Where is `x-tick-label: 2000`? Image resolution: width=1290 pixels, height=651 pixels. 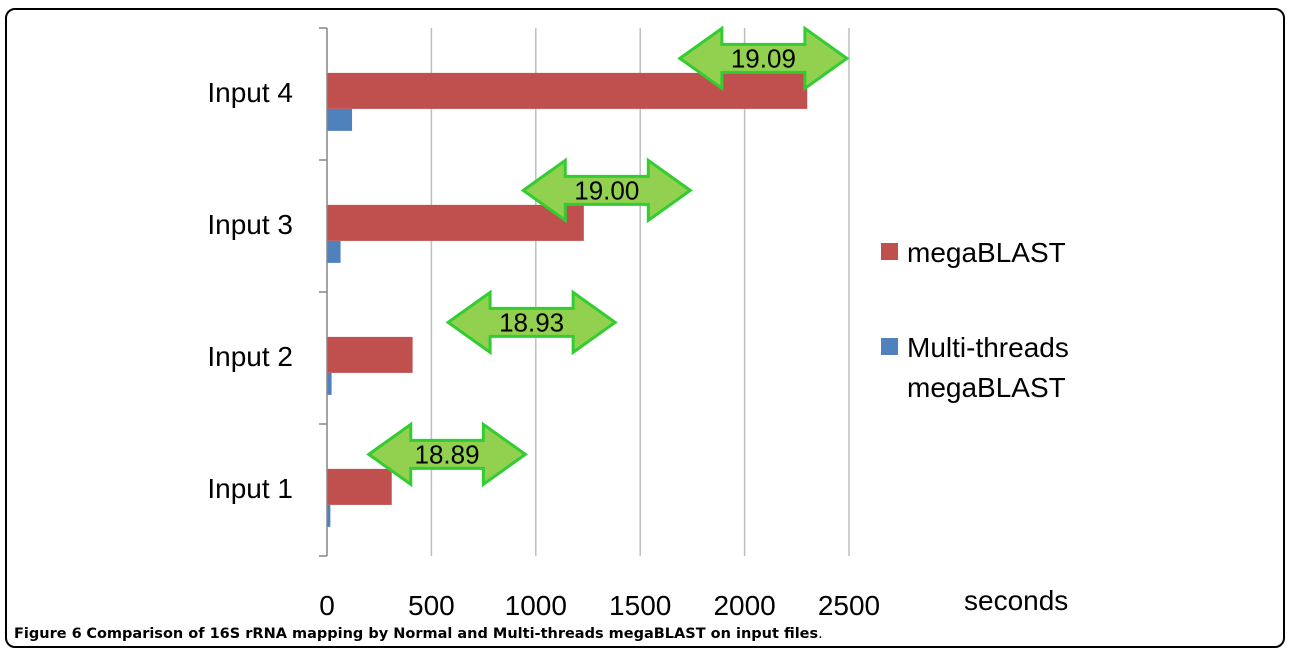
x-tick-label: 2000 is located at coordinates (744, 605).